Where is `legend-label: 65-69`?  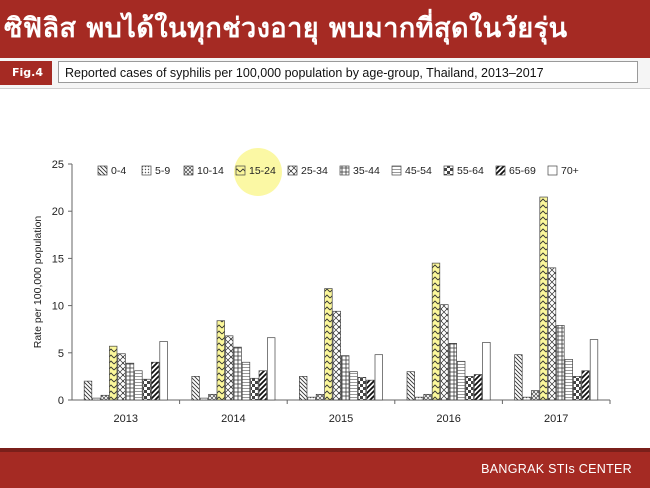 legend-label: 65-69 is located at coordinates (522, 171).